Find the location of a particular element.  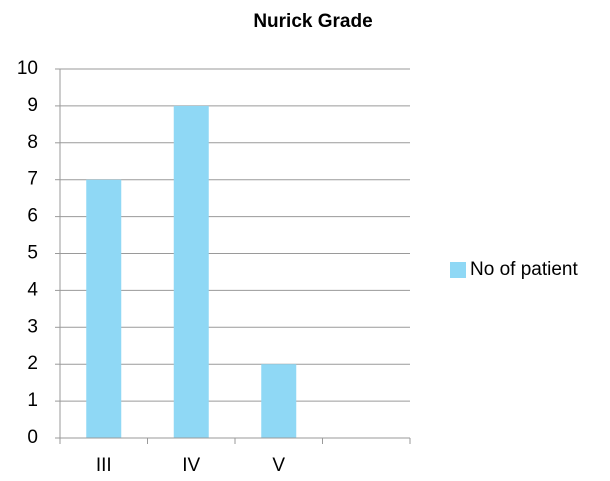

y-tick-label: 4 is located at coordinates (32, 289).